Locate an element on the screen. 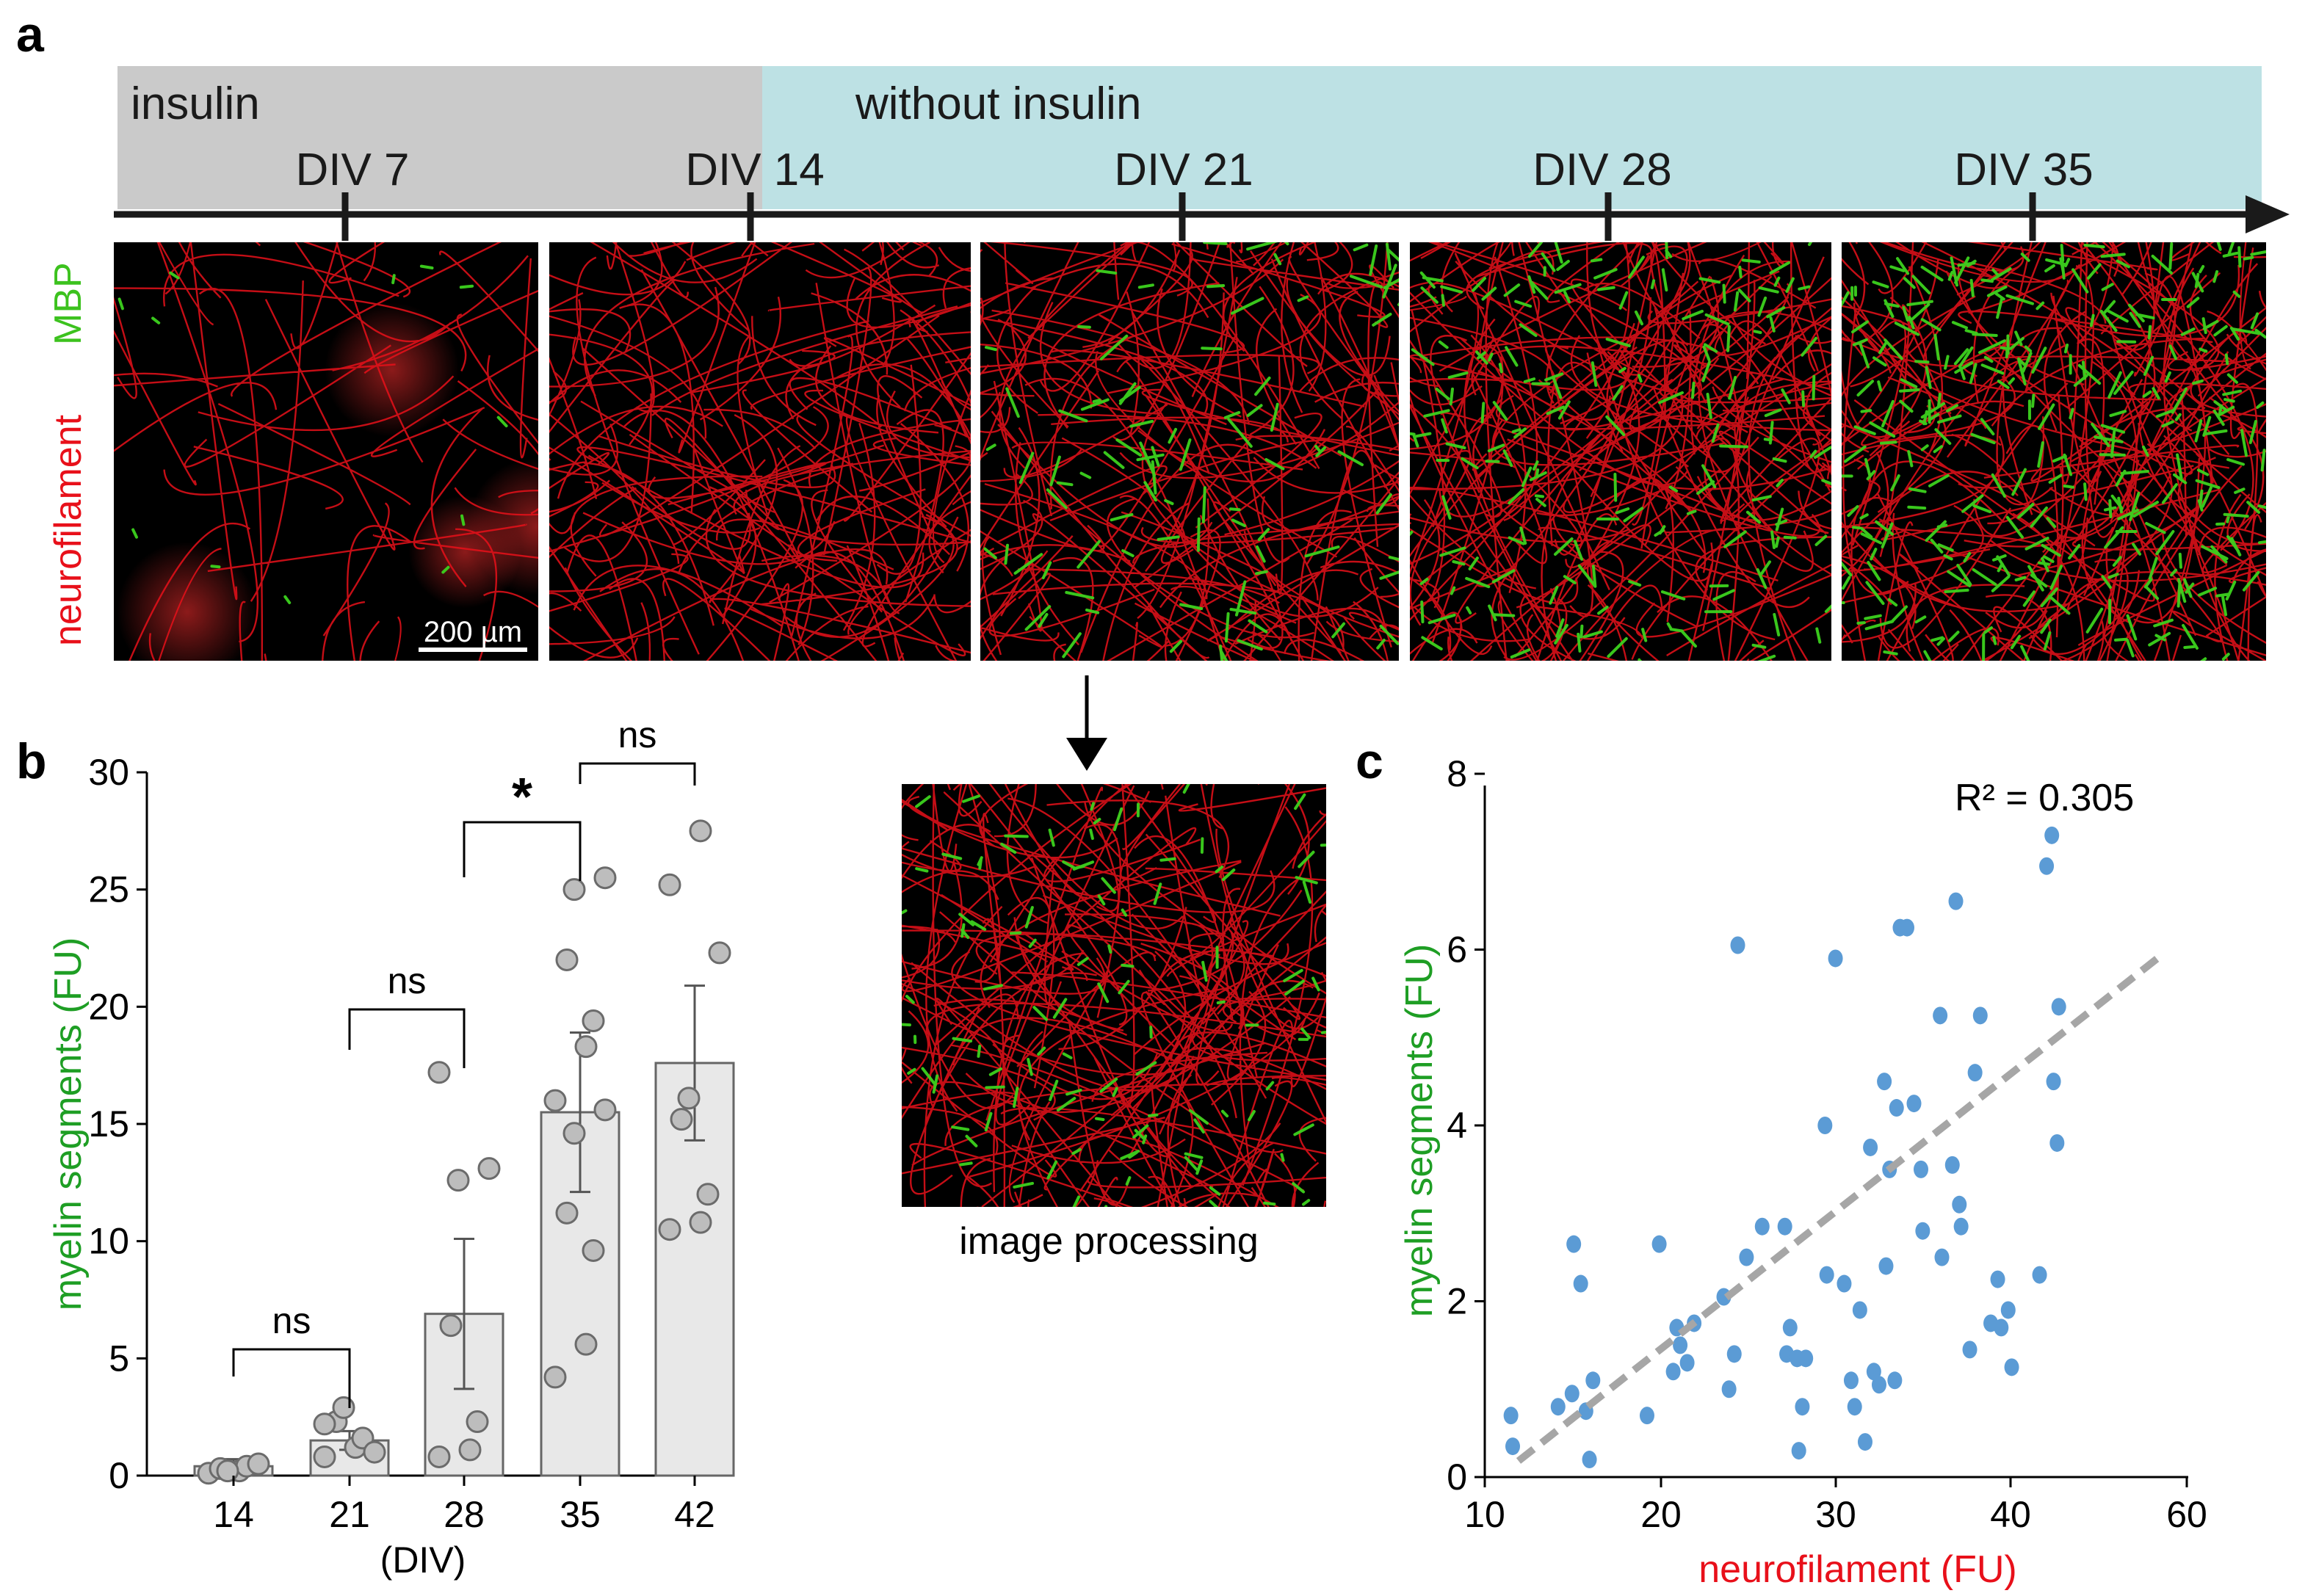 The width and height of the screenshot is (2305, 1596). y-tick-label: 20 is located at coordinates (109, 1006).